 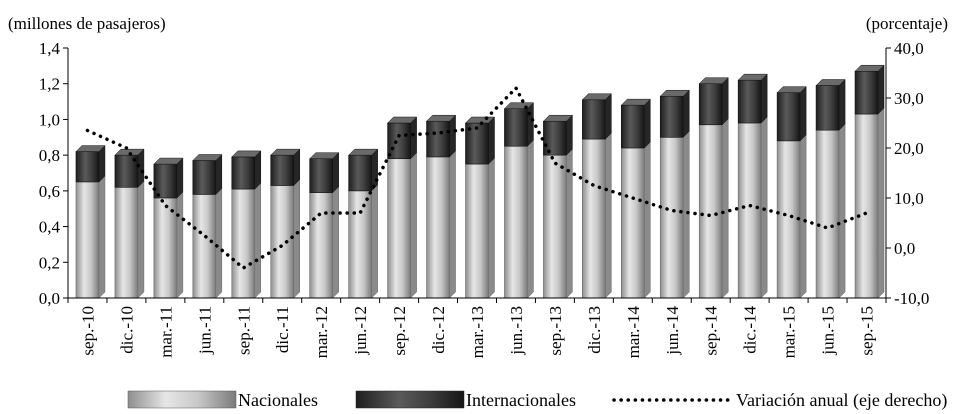 I want to click on x-tick-label: dic.-11, so click(x=282, y=329).